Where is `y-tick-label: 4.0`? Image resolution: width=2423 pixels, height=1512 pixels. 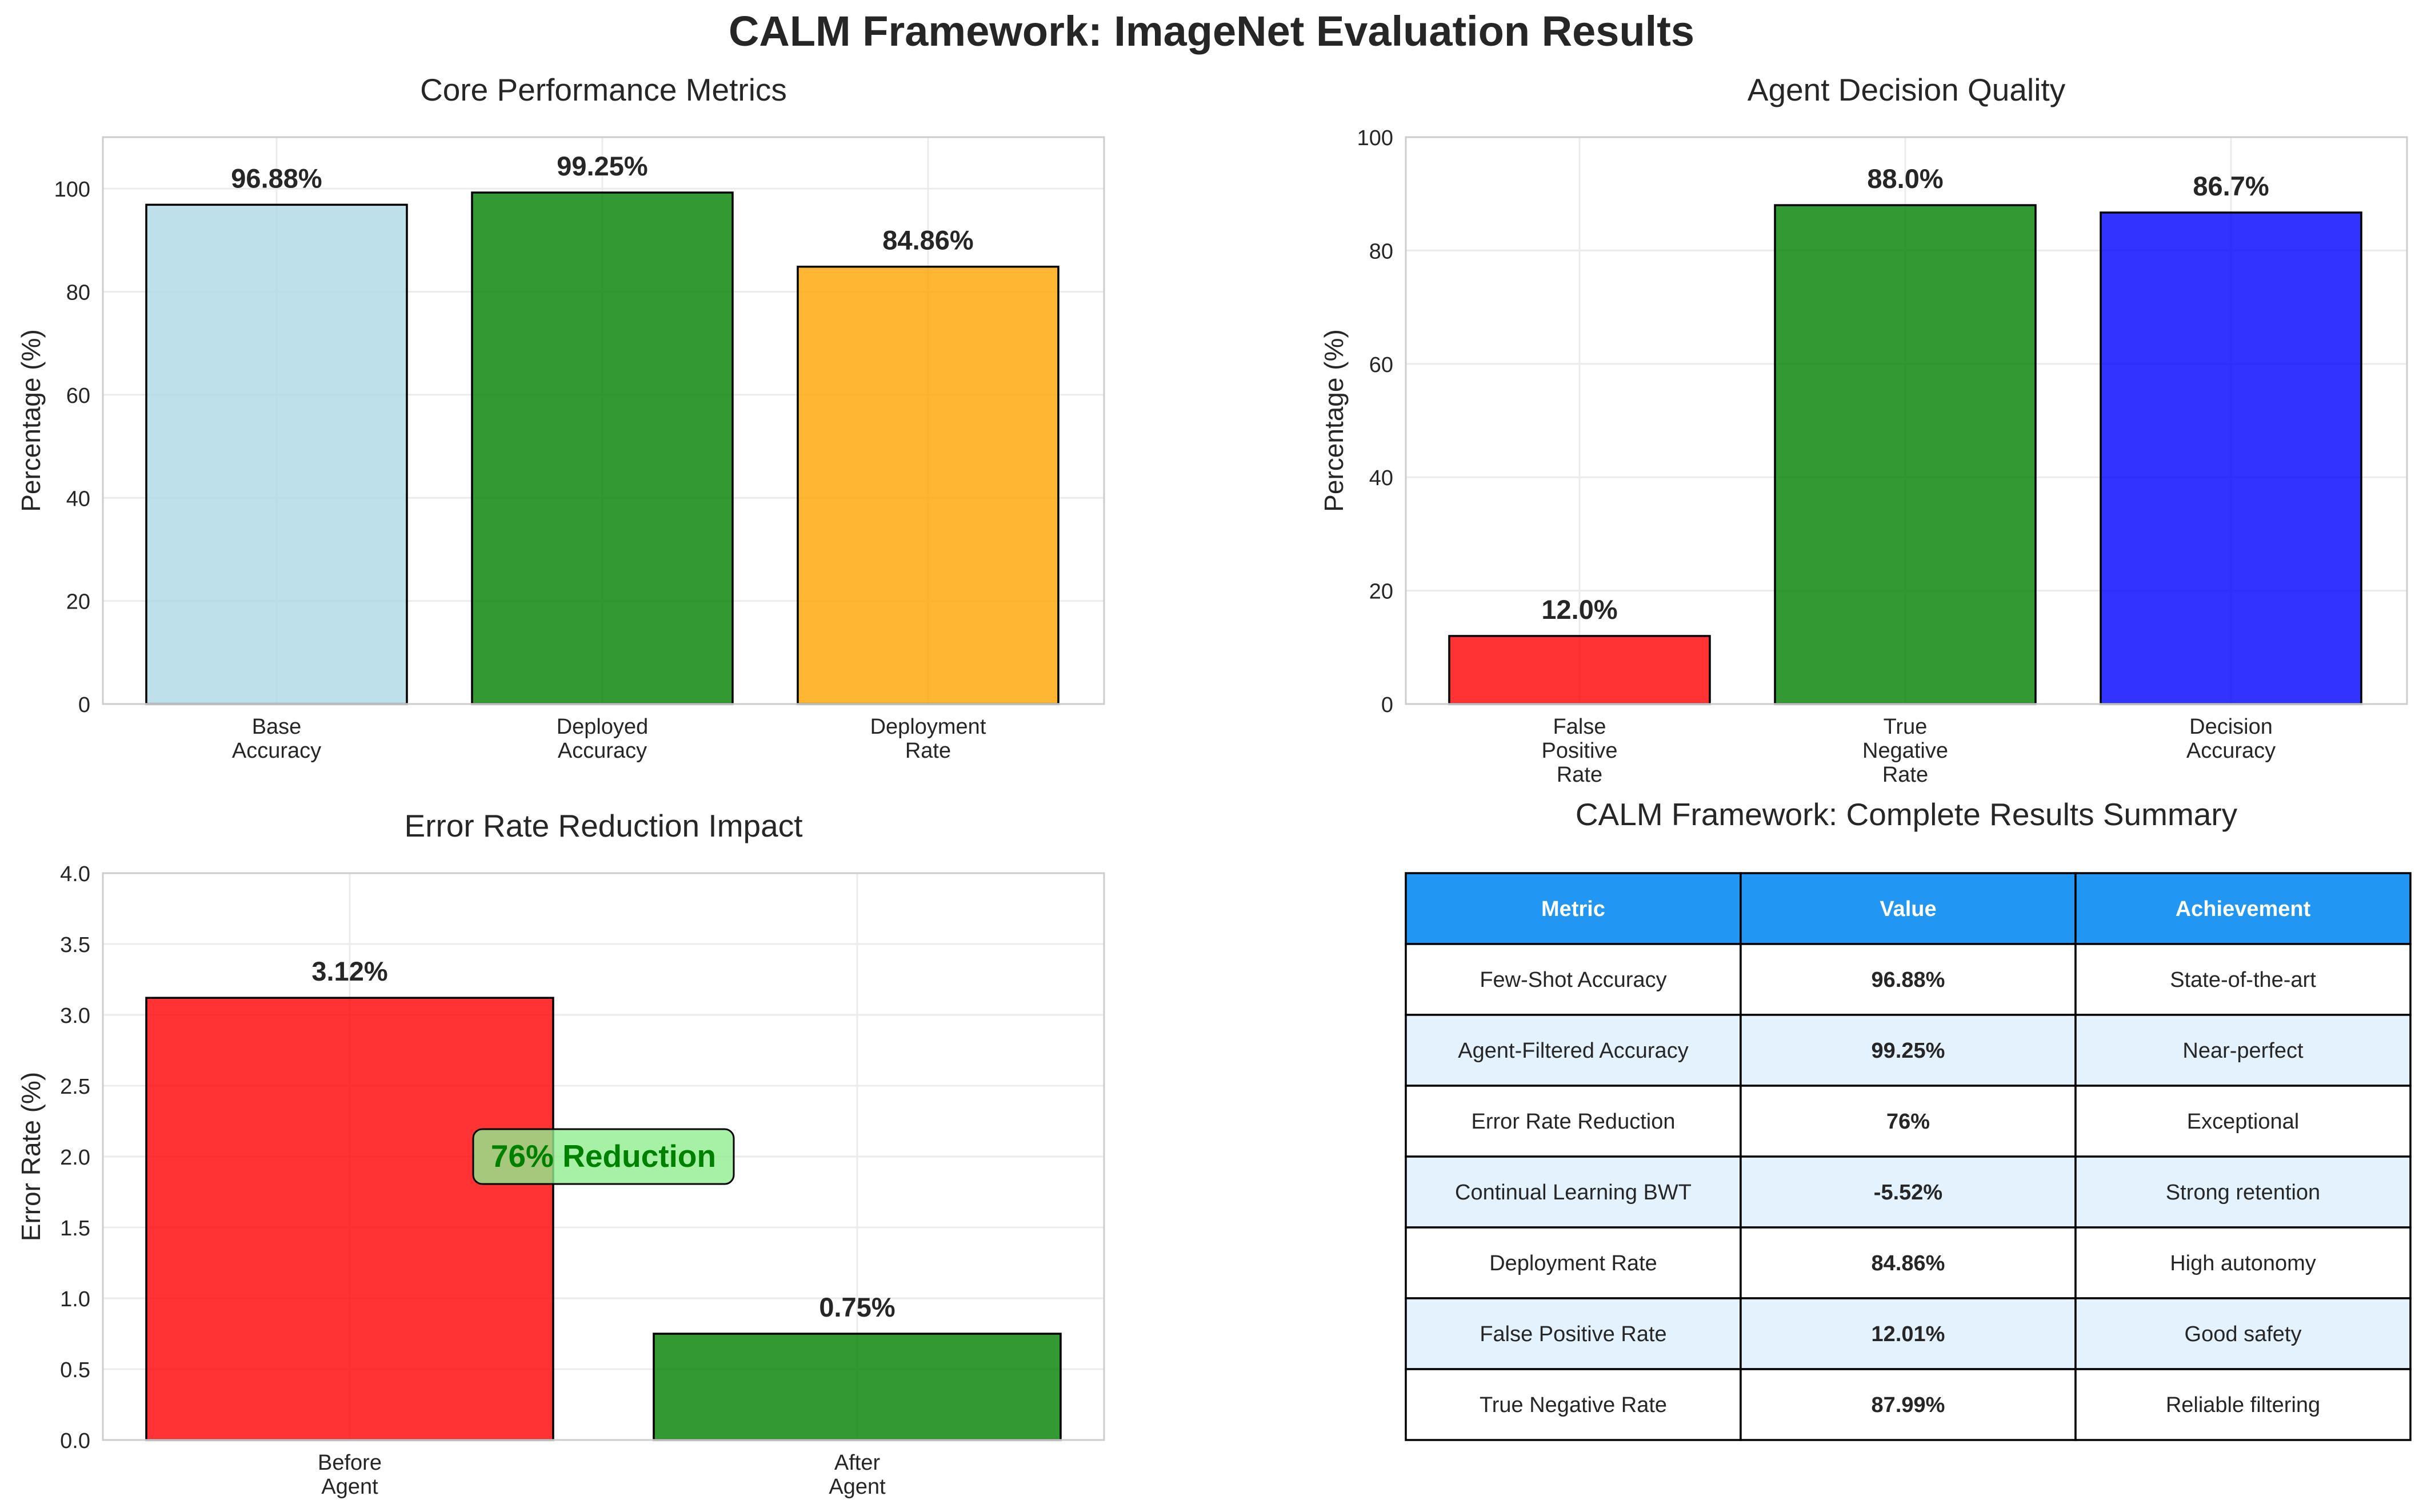 y-tick-label: 4.0 is located at coordinates (75, 874).